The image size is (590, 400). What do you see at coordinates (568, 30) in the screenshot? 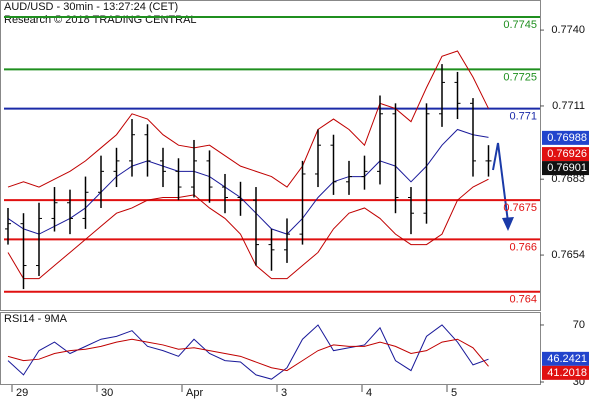
I see `y-tick-label: 0.7740` at bounding box center [568, 30].